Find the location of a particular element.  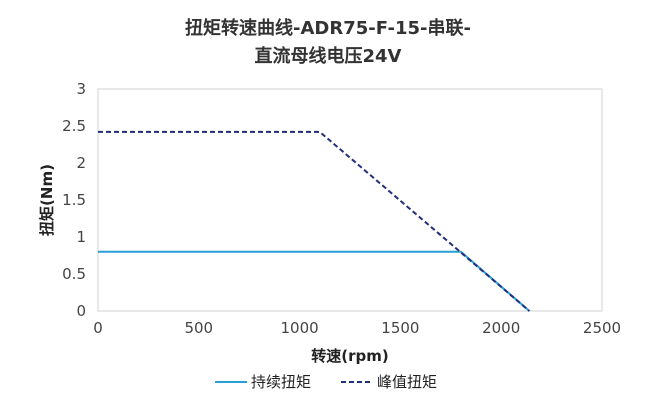

x-tick-label: 2000 is located at coordinates (501, 328).